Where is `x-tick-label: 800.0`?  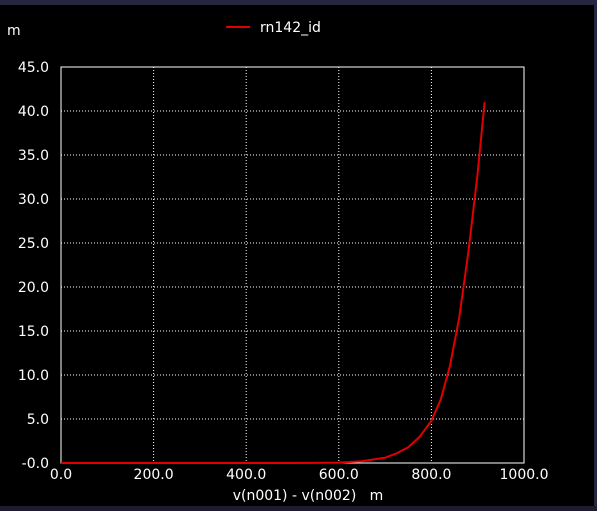
x-tick-label: 800.0 is located at coordinates (431, 475).